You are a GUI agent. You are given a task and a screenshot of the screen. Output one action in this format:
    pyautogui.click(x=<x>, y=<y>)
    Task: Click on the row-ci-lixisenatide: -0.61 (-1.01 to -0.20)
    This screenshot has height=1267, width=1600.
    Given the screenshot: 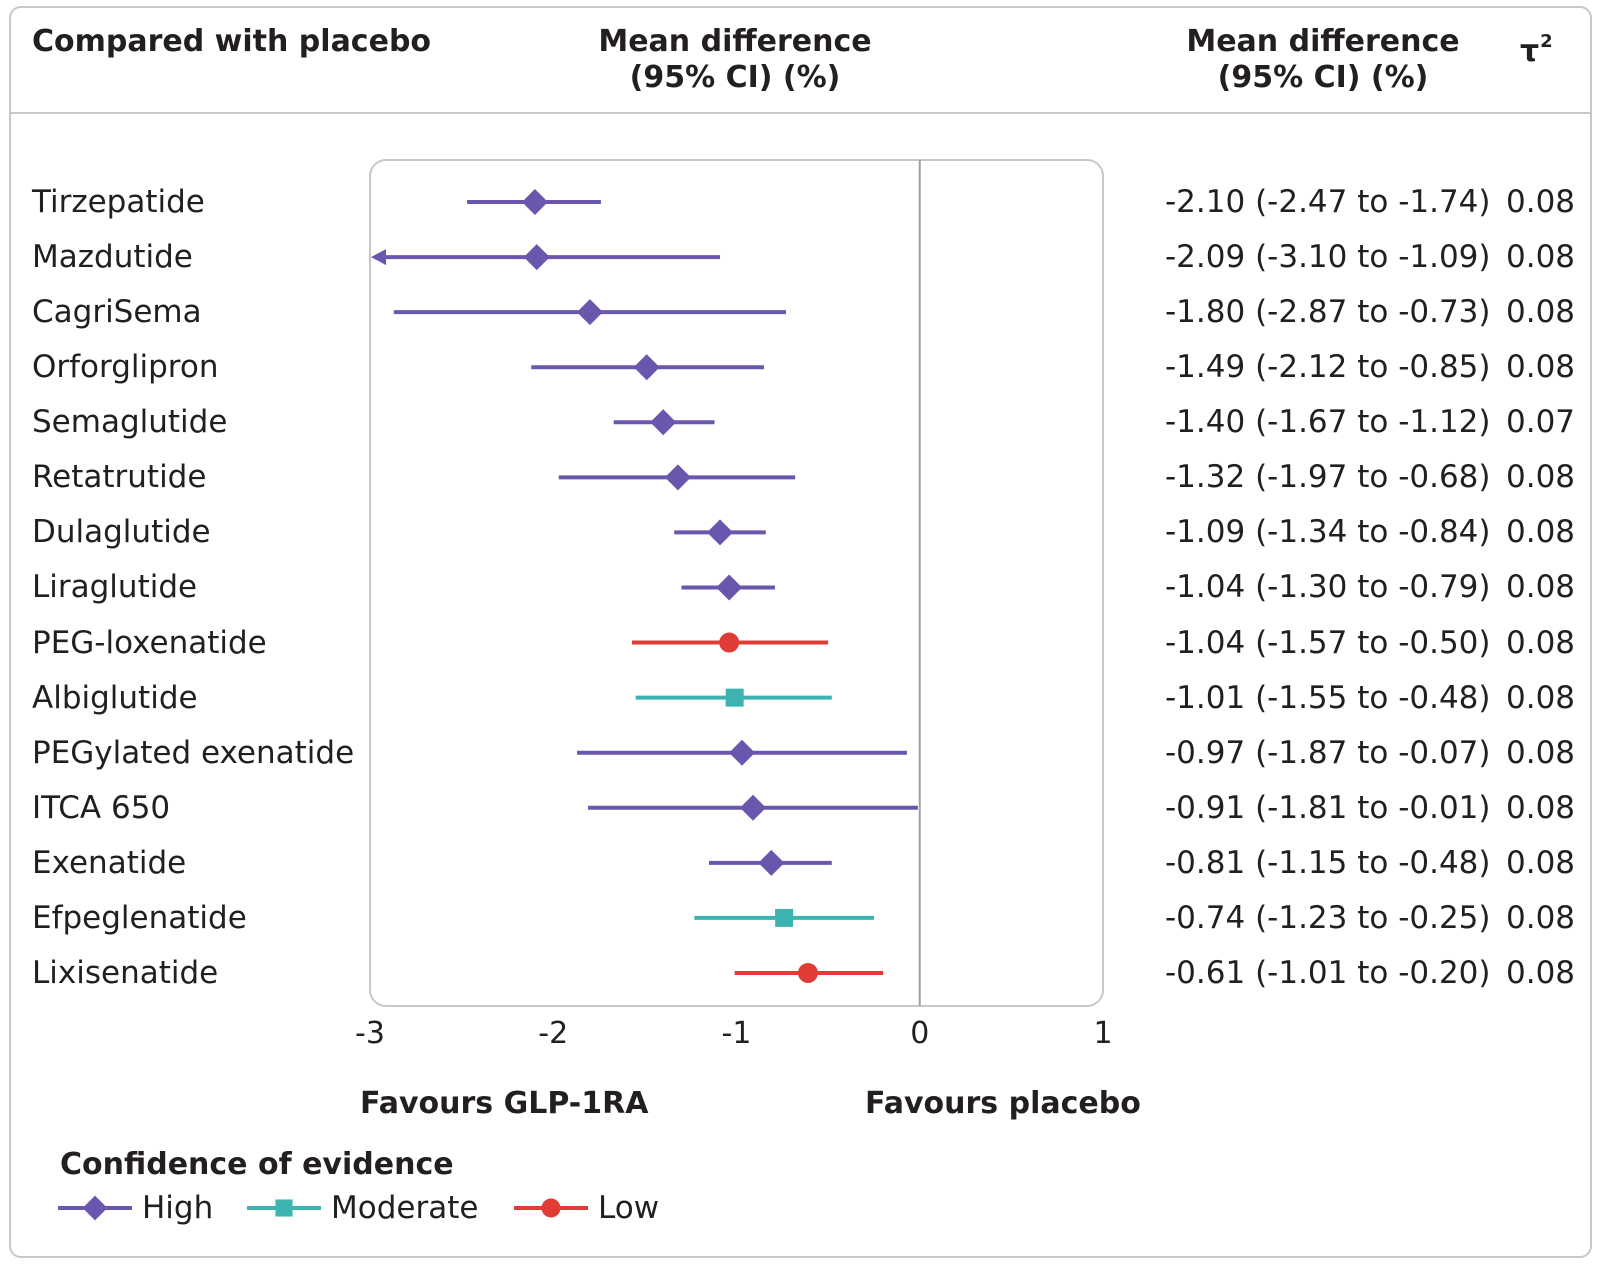 What is the action you would take?
    pyautogui.click(x=1328, y=972)
    